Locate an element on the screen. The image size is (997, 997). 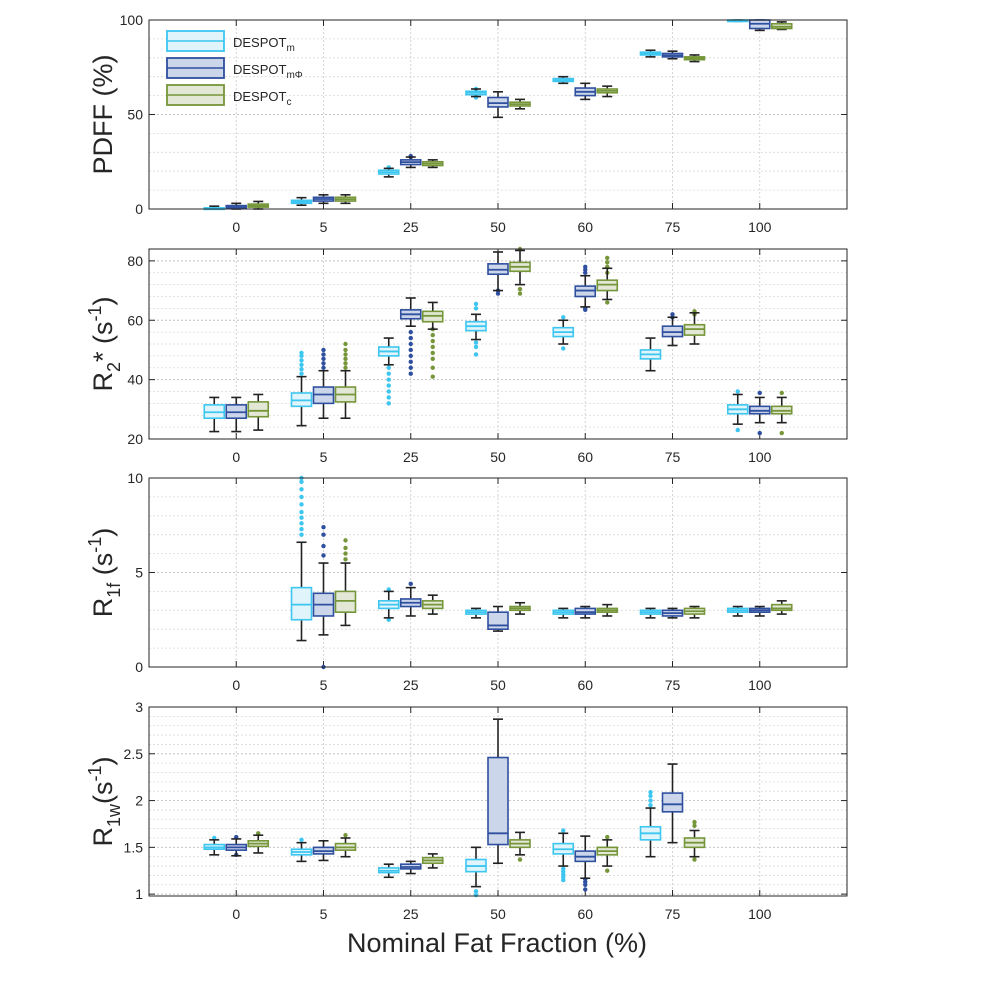
box-r1w-0-s1 is located at coordinates (236, 847).